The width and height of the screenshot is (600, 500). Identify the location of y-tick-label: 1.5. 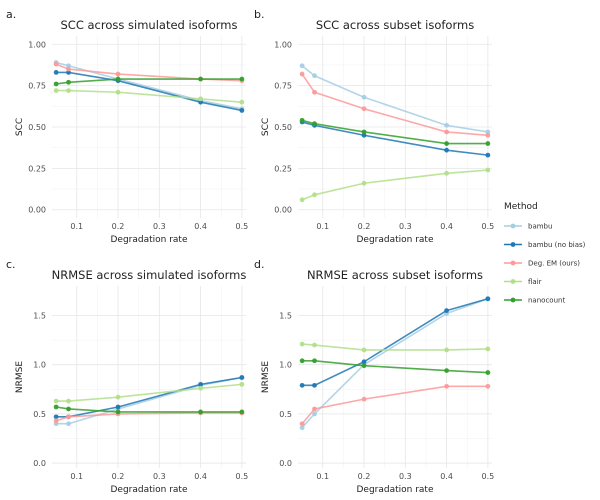
(39, 316).